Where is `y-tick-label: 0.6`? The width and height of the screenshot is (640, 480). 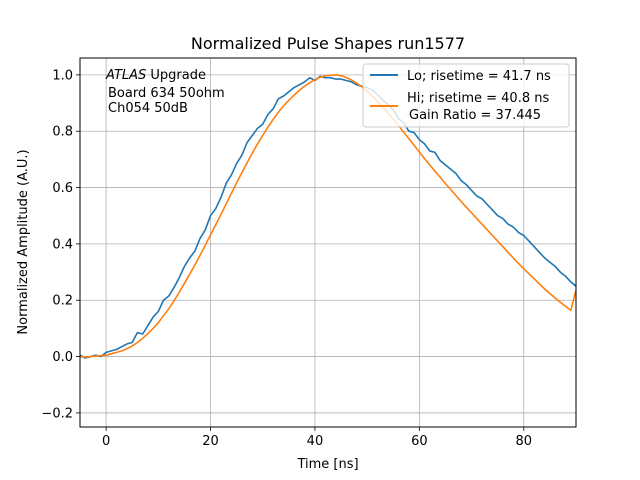
y-tick-label: 0.6 is located at coordinates (62, 188).